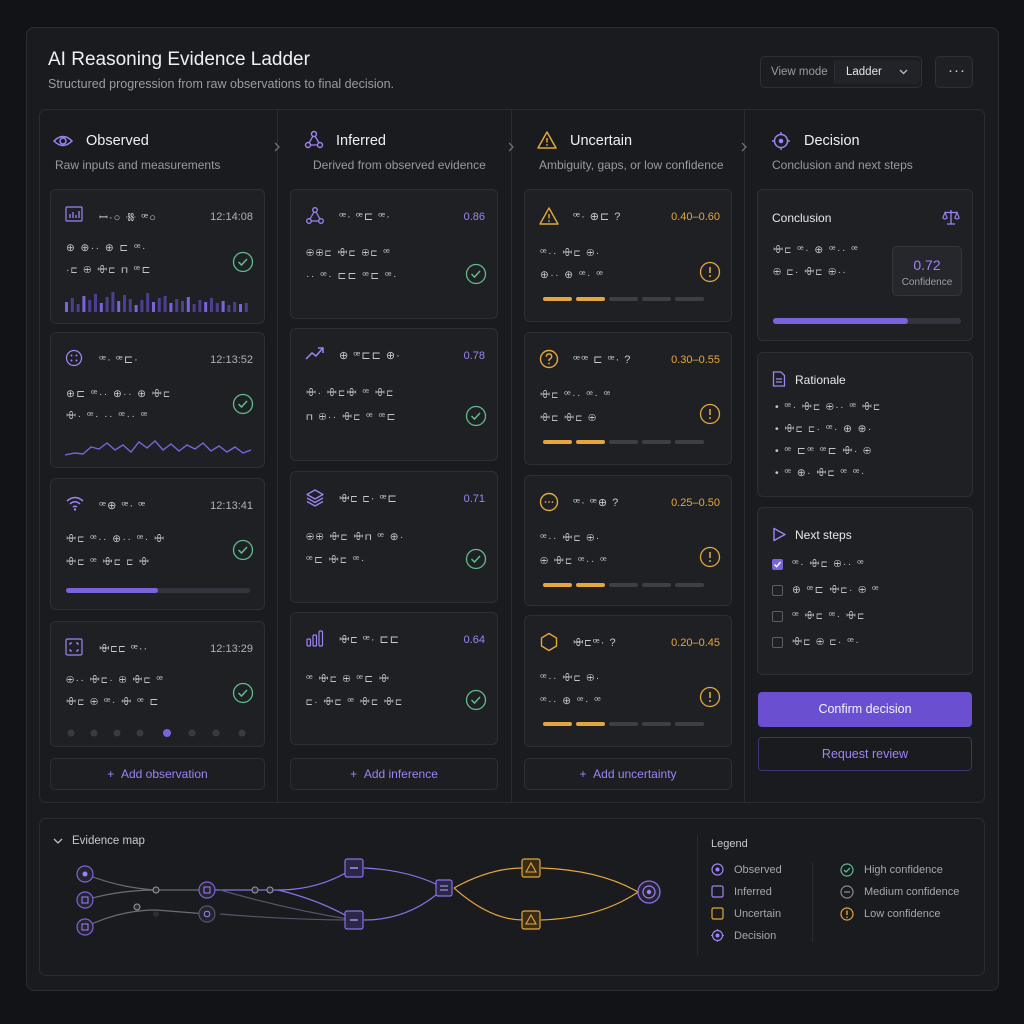  Describe the element at coordinates (812, 902) in the screenshot. I see `legend-divider` at that location.